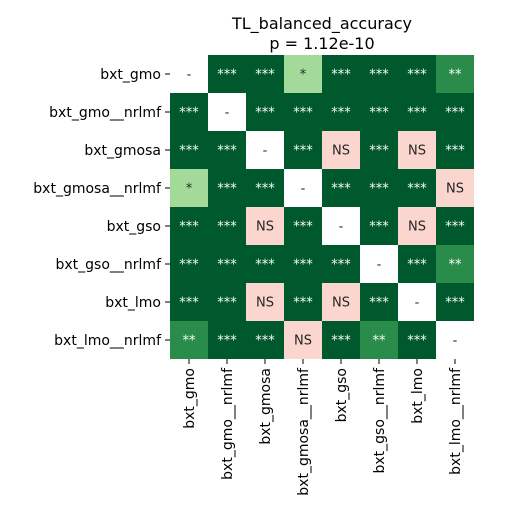  What do you see at coordinates (228, 423) in the screenshot?
I see `column-label: bxt_gmo__nrlmf` at bounding box center [228, 423].